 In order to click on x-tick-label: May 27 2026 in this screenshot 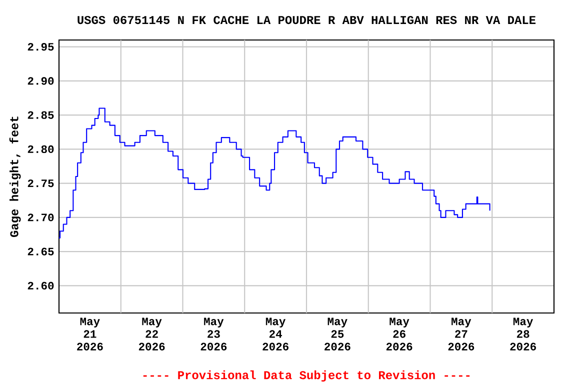, I will do `click(461, 334)`.